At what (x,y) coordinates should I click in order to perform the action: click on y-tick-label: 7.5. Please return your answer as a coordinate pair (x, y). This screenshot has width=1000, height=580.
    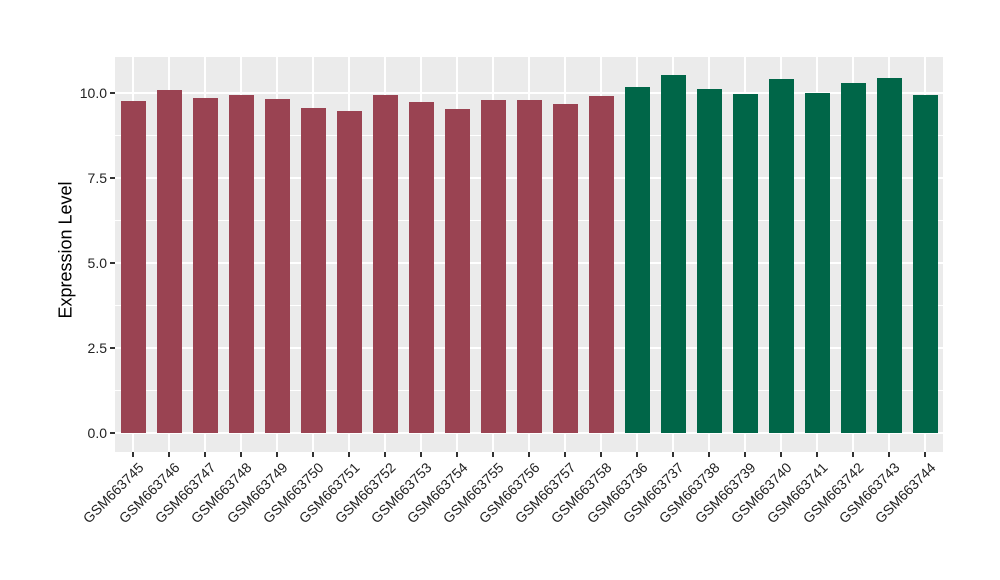
    Looking at the image, I should click on (97, 178).